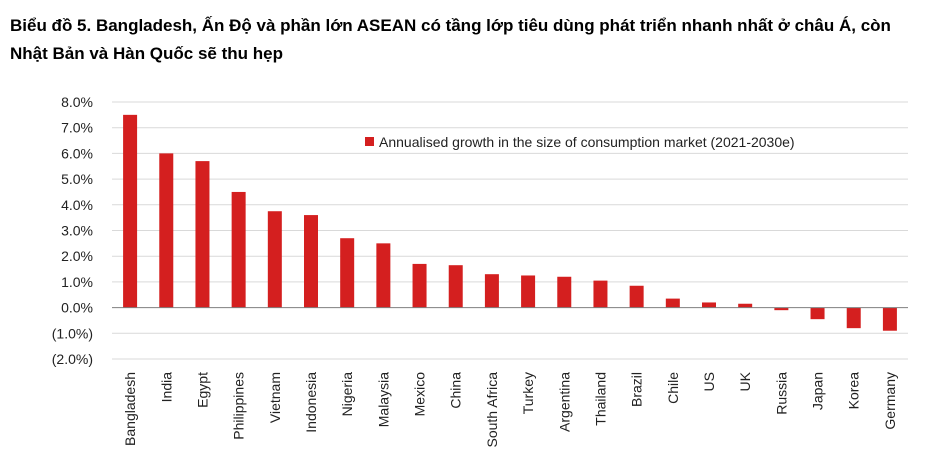  What do you see at coordinates (77, 308) in the screenshot?
I see `y-tick-label: 0.0%` at bounding box center [77, 308].